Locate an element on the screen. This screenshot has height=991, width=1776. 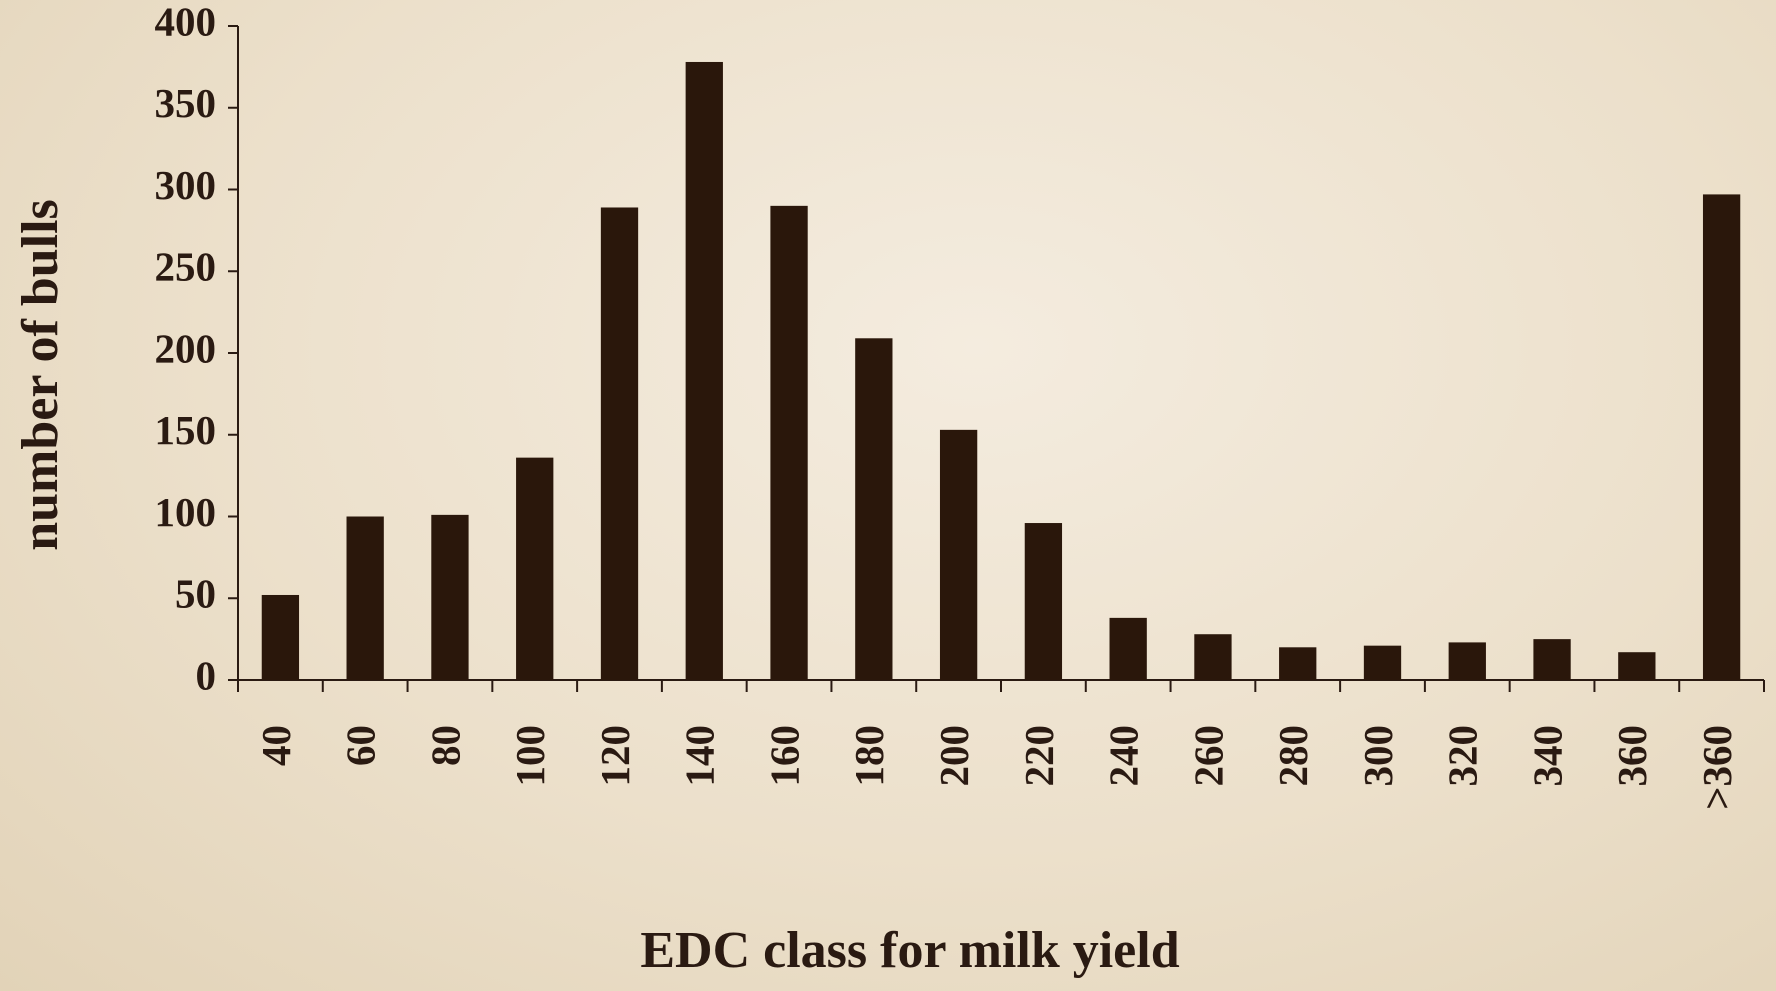
y-tick-label: 150 is located at coordinates (186, 430).